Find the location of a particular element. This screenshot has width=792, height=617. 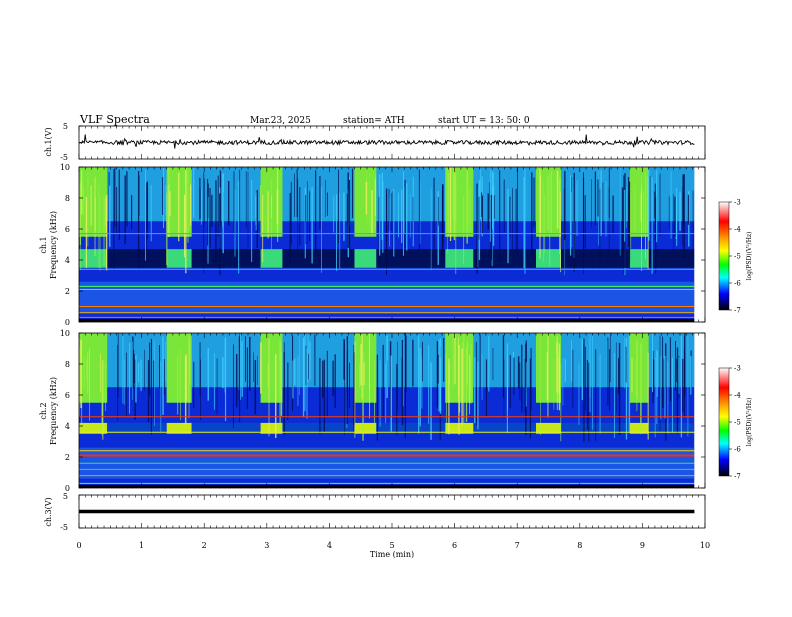

ch1-wave-tick-bottom: -5 is located at coordinates (64, 157).